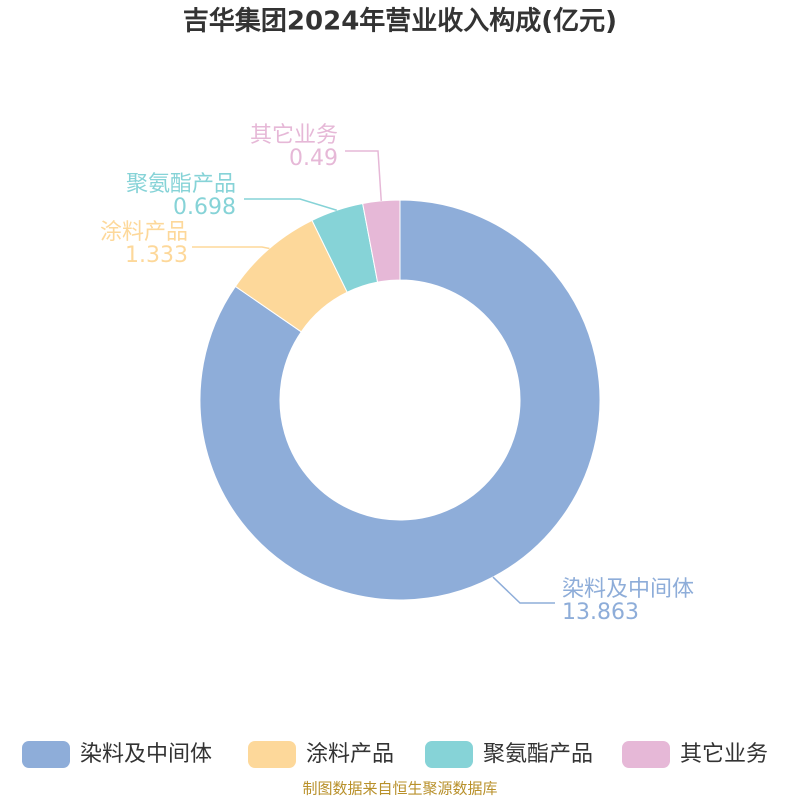 Image resolution: width=800 pixels, height=804 pixels. What do you see at coordinates (204, 207) in the screenshot?
I see `slice-value: 0.698` at bounding box center [204, 207].